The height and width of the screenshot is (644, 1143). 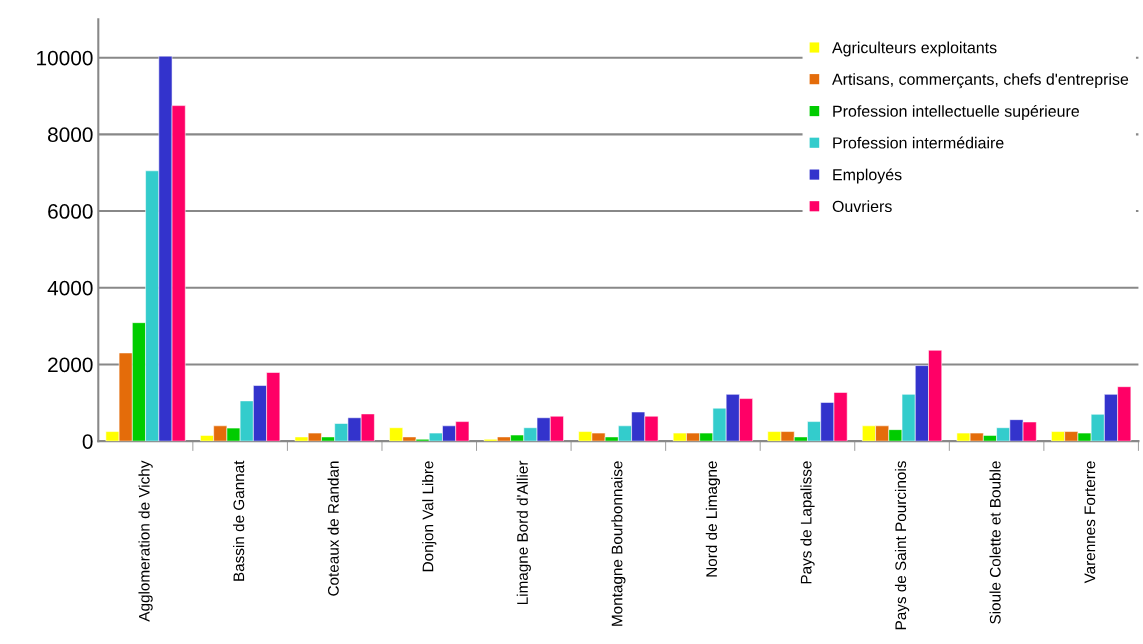 What do you see at coordinates (862, 206) in the screenshot?
I see `legend-label: Ouvriers` at bounding box center [862, 206].